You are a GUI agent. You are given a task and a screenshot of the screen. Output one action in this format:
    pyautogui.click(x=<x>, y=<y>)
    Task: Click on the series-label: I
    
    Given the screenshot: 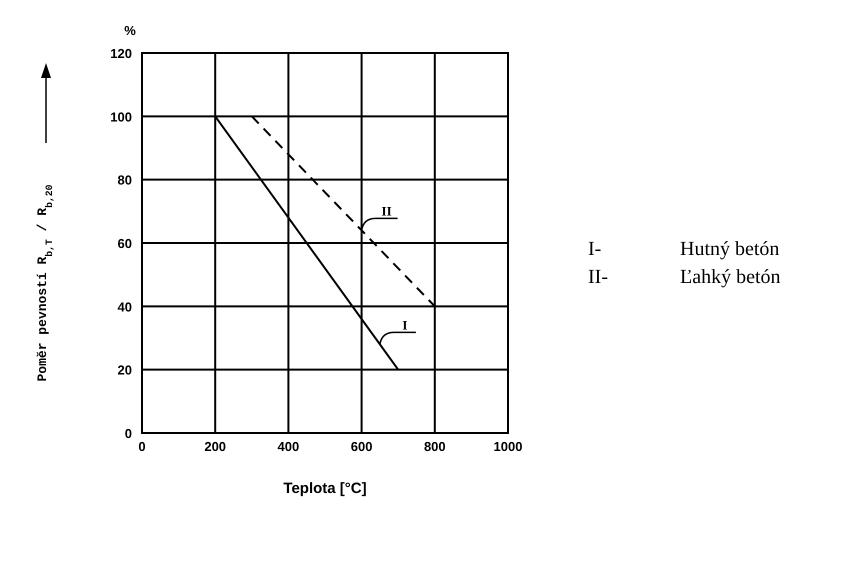 What is the action you would take?
    pyautogui.click(x=405, y=324)
    